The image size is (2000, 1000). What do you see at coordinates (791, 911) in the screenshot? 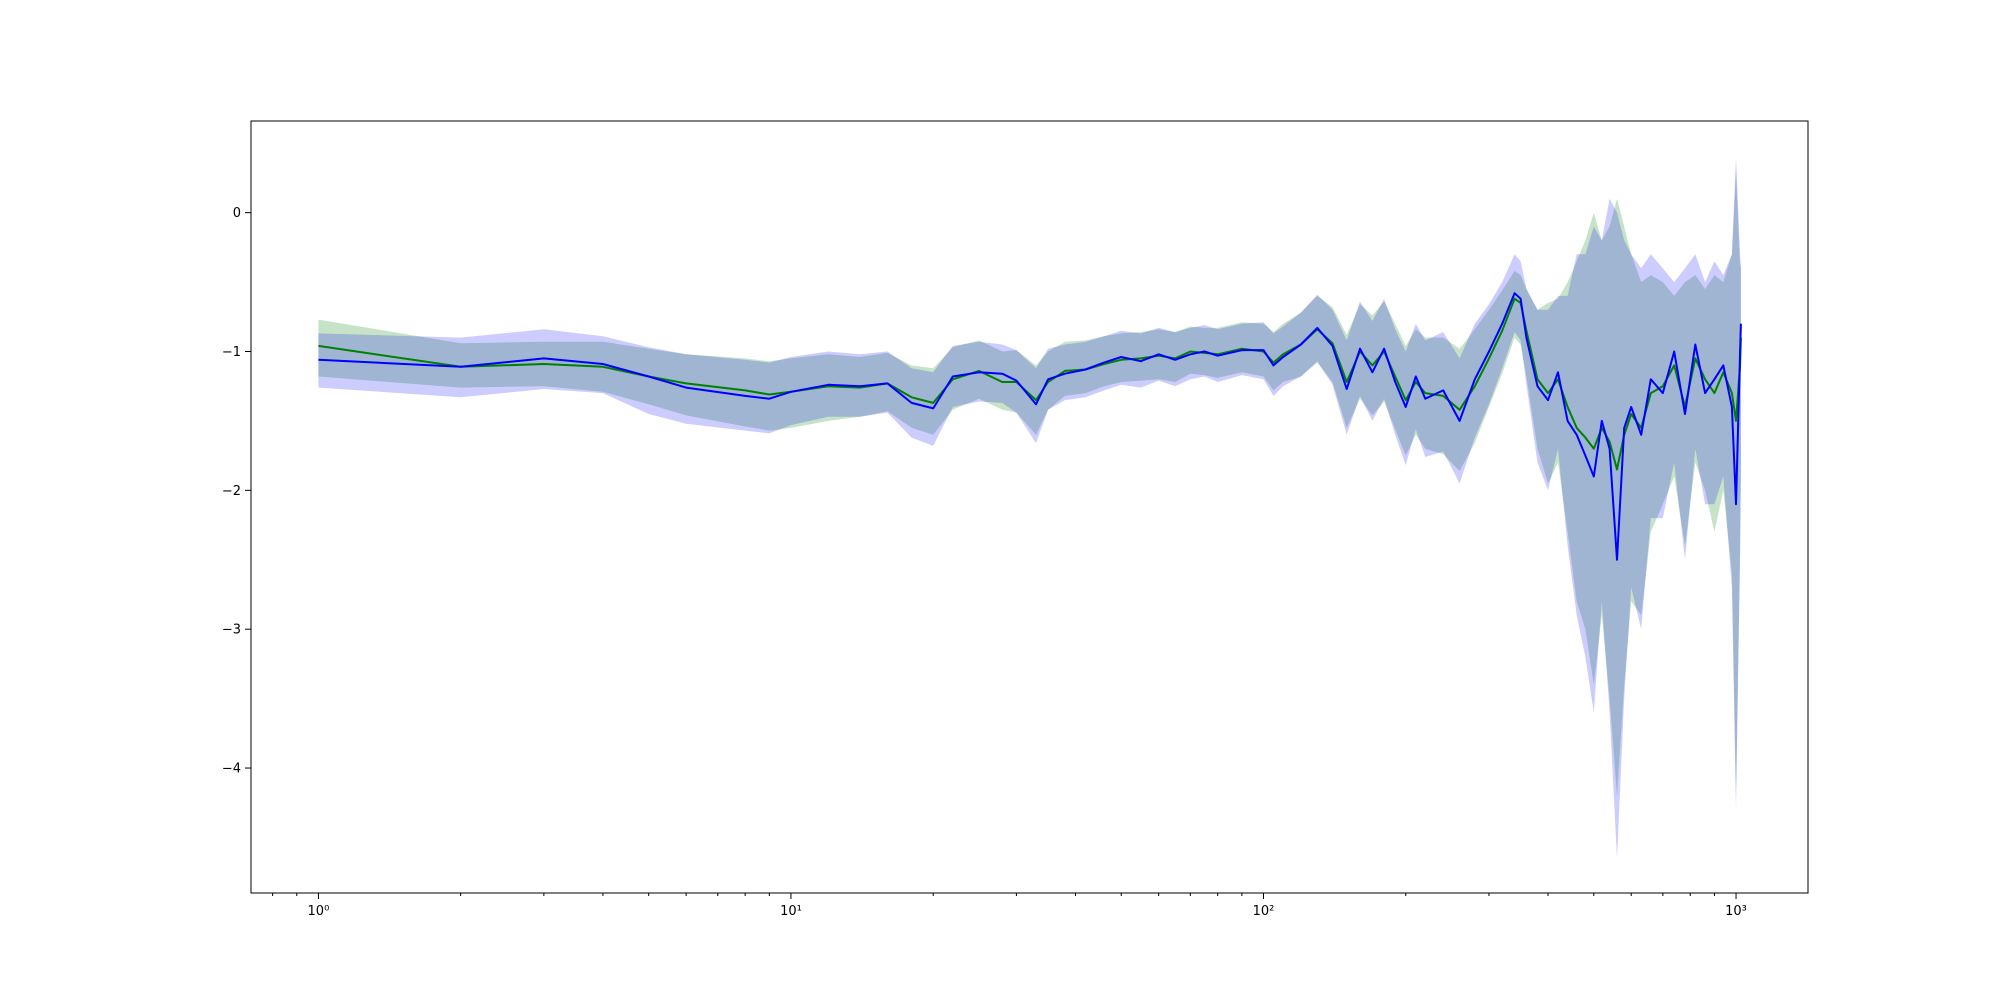
I see `x-tick-label: 10¹` at bounding box center [791, 911].